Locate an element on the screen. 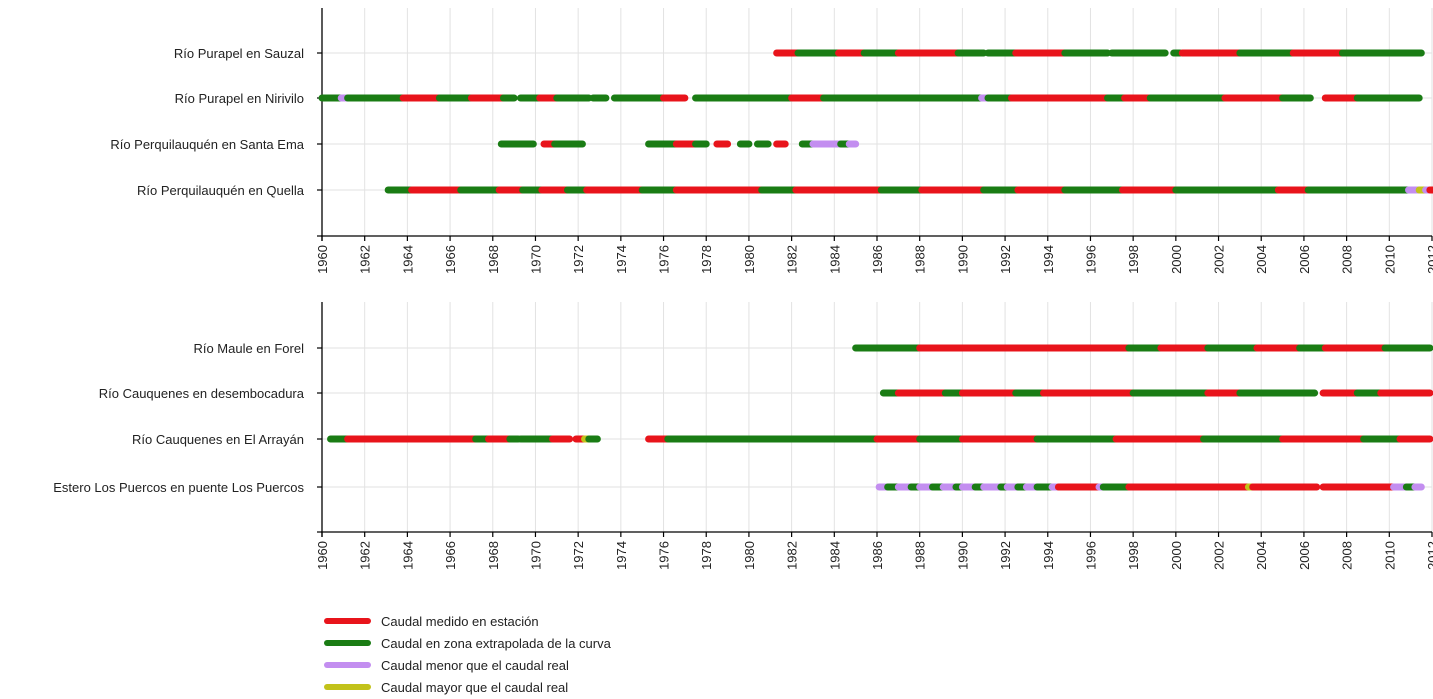 The width and height of the screenshot is (1433, 699). station-label: Río Purapel en Sauzal is located at coordinates (239, 53).